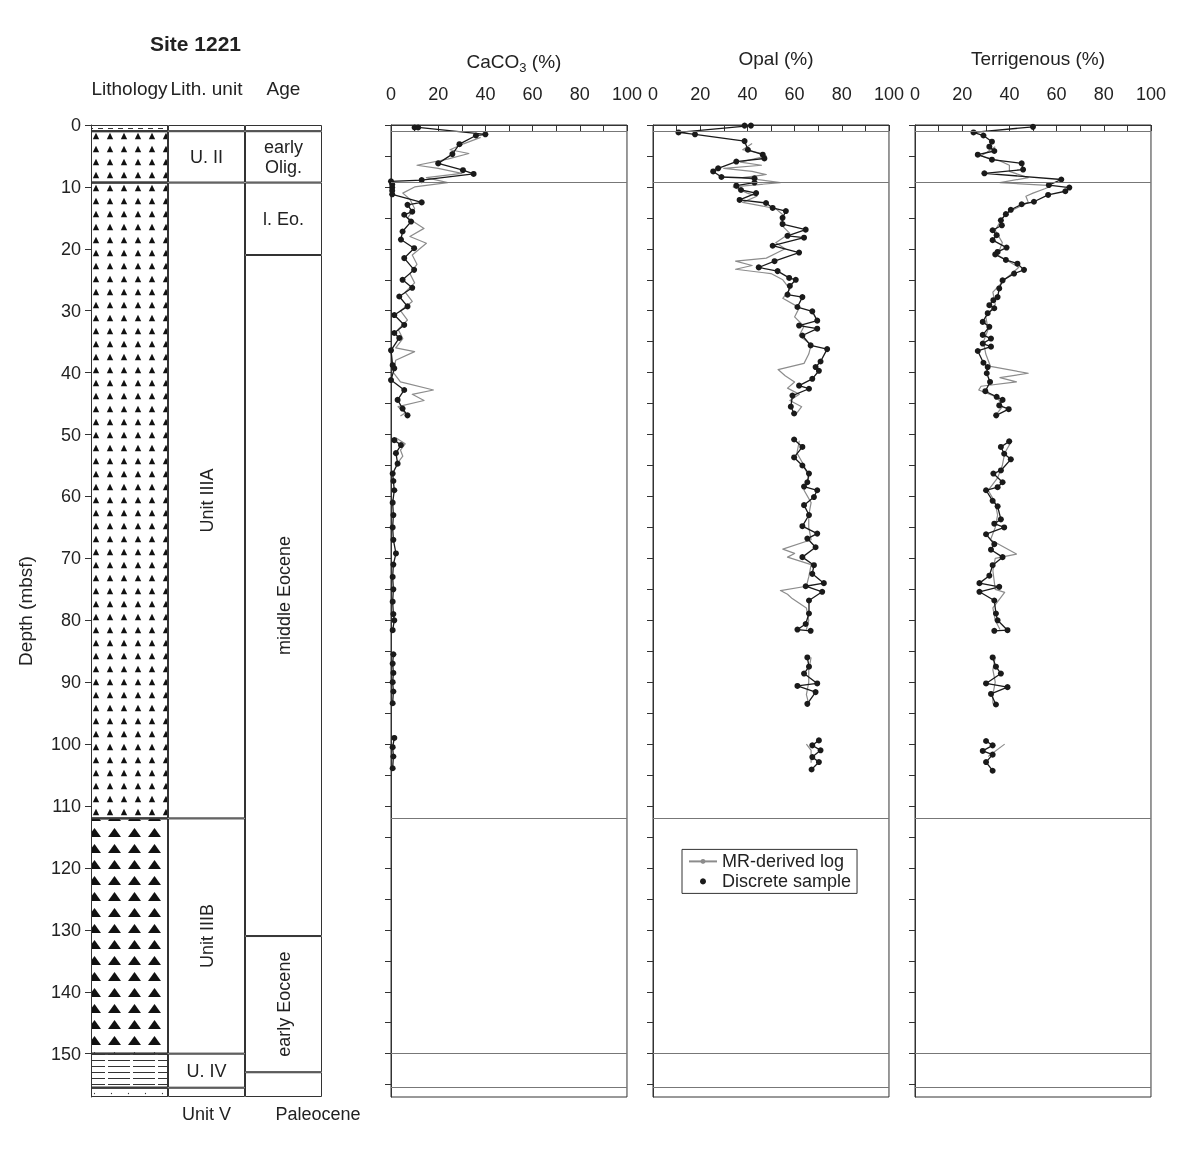  What do you see at coordinates (206, 1070) in the screenshot?
I see `data-label: U. IV` at bounding box center [206, 1070].